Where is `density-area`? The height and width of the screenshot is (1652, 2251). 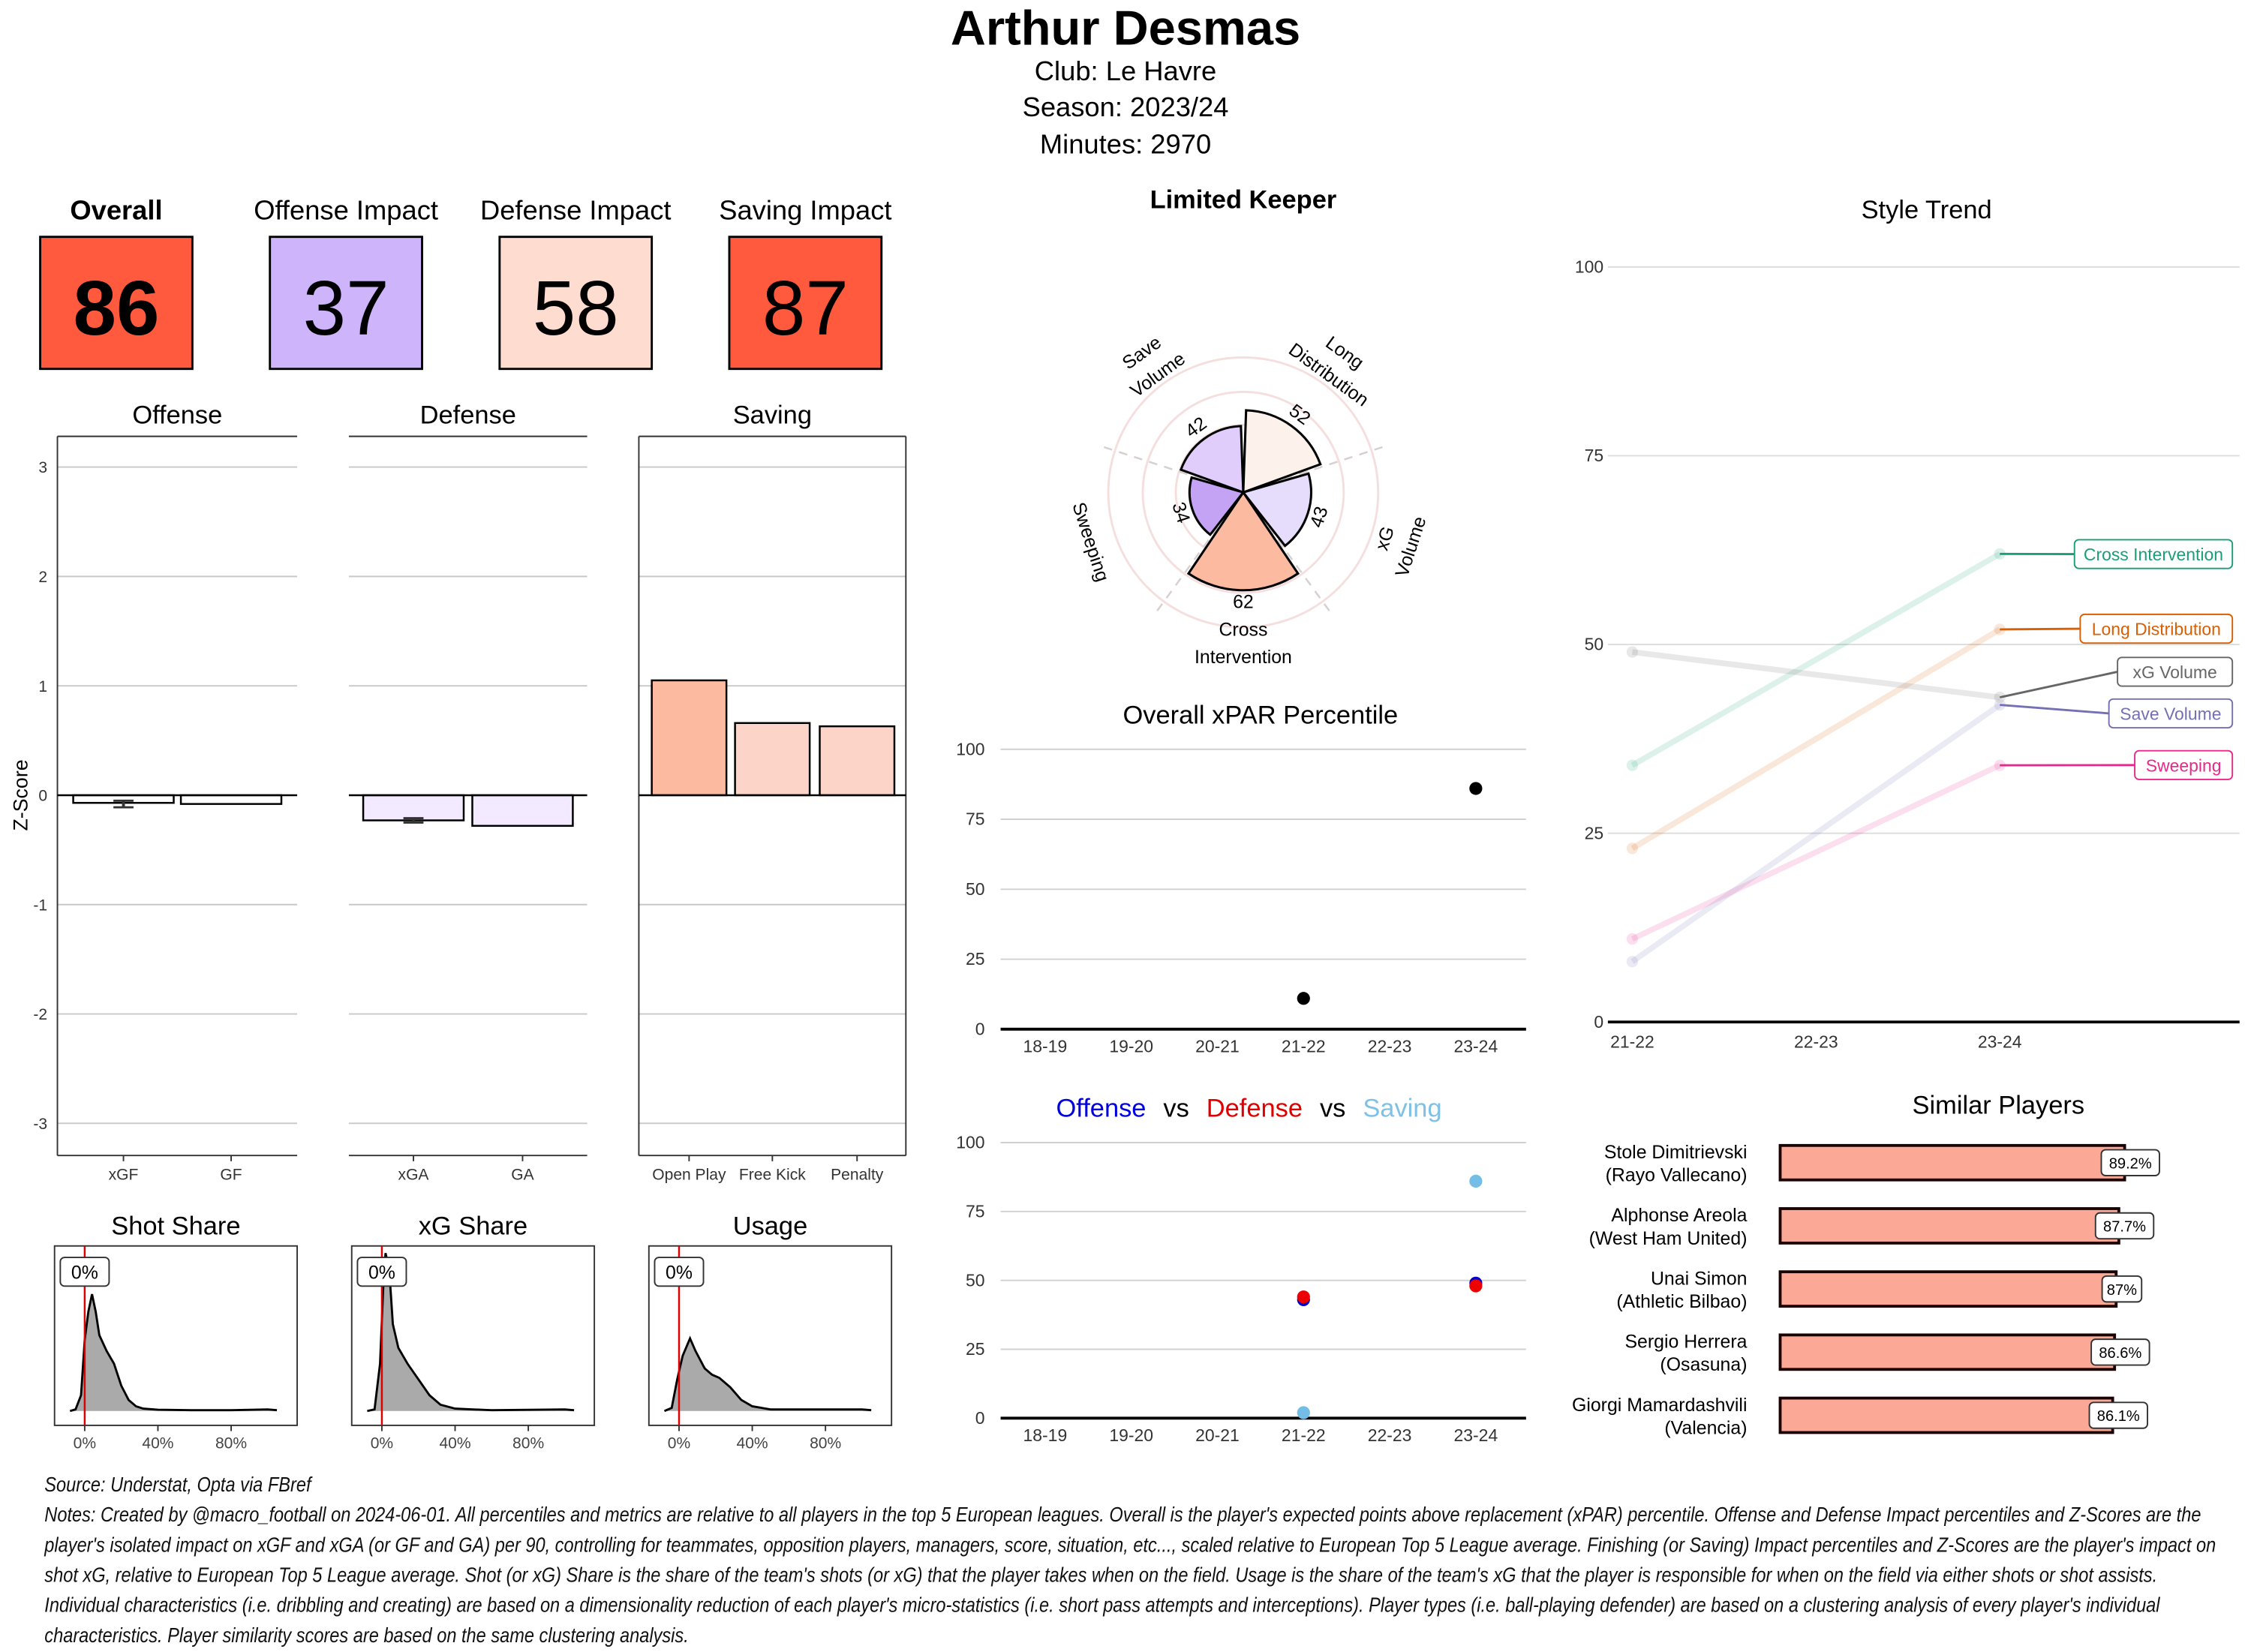
density-area is located at coordinates (173, 1352).